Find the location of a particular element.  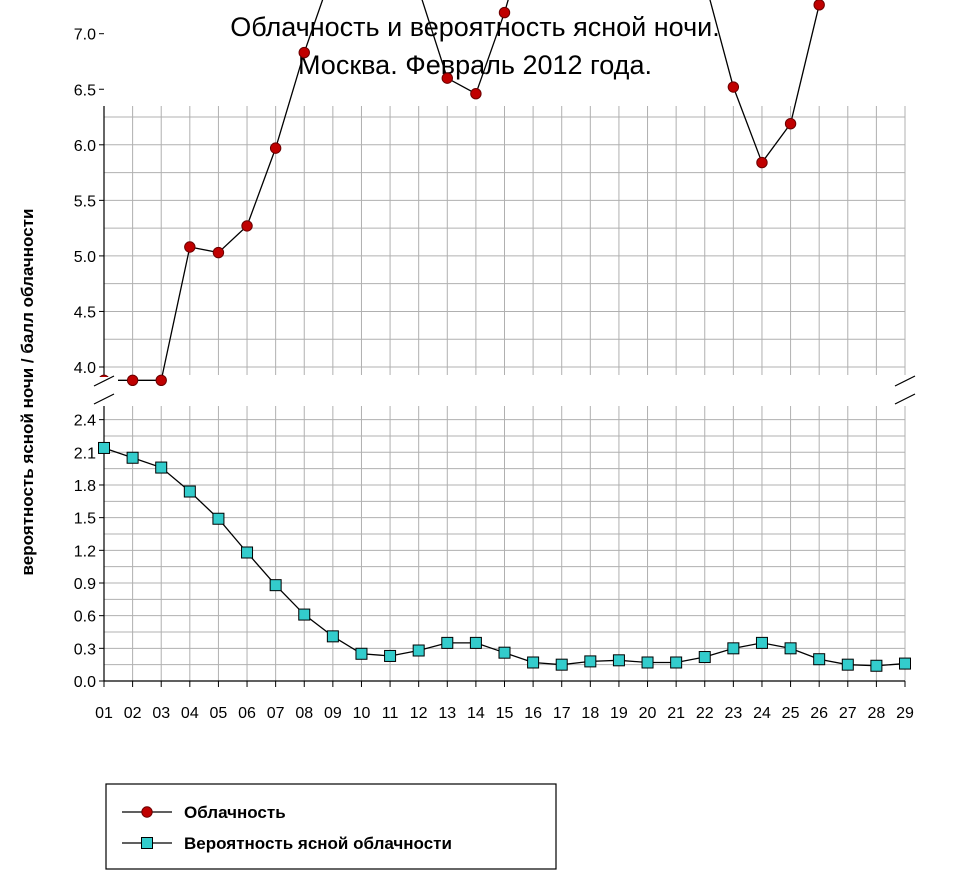

x-tick-label: 18 is located at coordinates (590, 713).